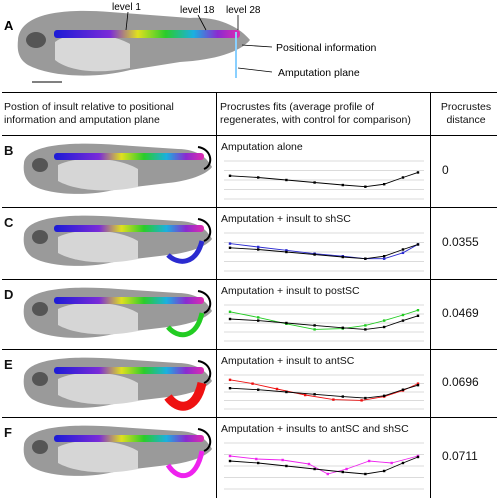 The image size is (499, 499). I want to click on fit-title: Amputation + insult to postSC, so click(290, 291).